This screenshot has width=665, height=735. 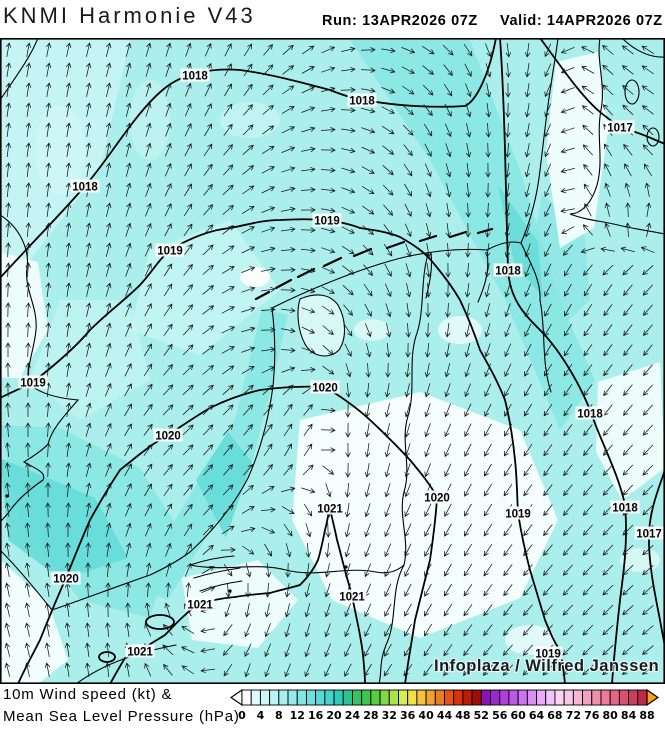 I want to click on coast-denmark-west, so click(x=539, y=141).